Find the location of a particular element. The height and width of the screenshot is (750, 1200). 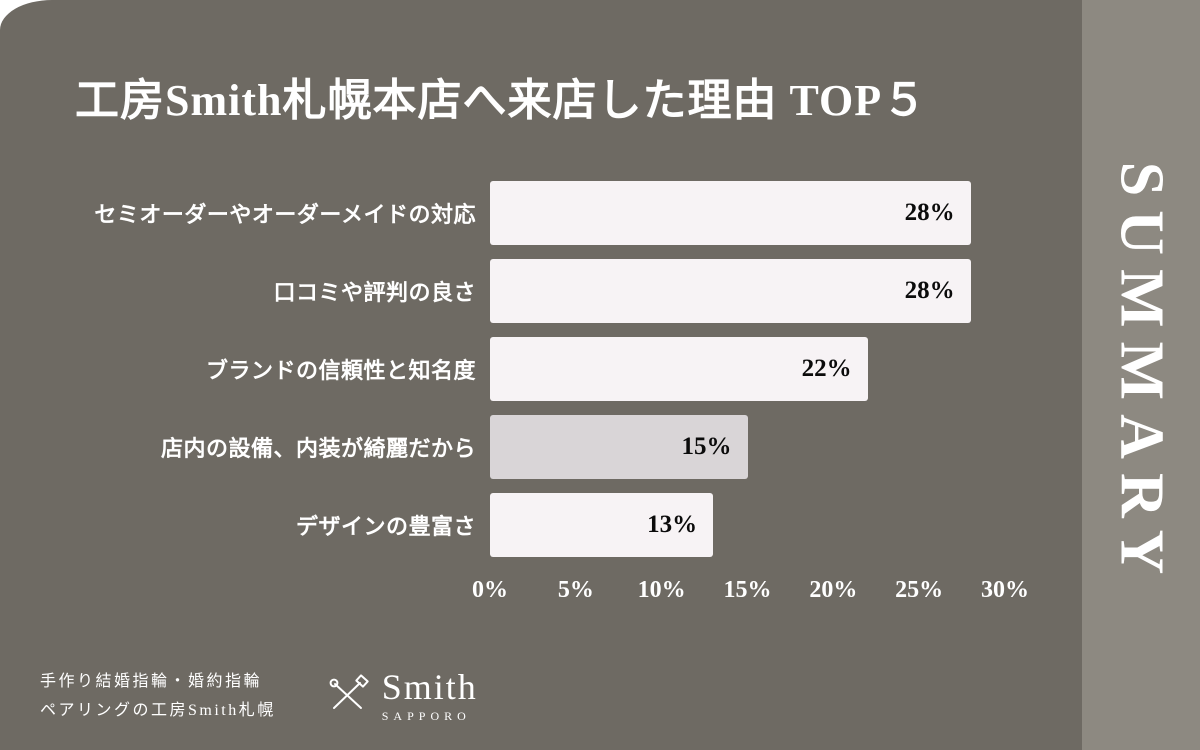

bar-row: 店内の設備、内装が綺麗だから 15% is located at coordinates (512, 447).